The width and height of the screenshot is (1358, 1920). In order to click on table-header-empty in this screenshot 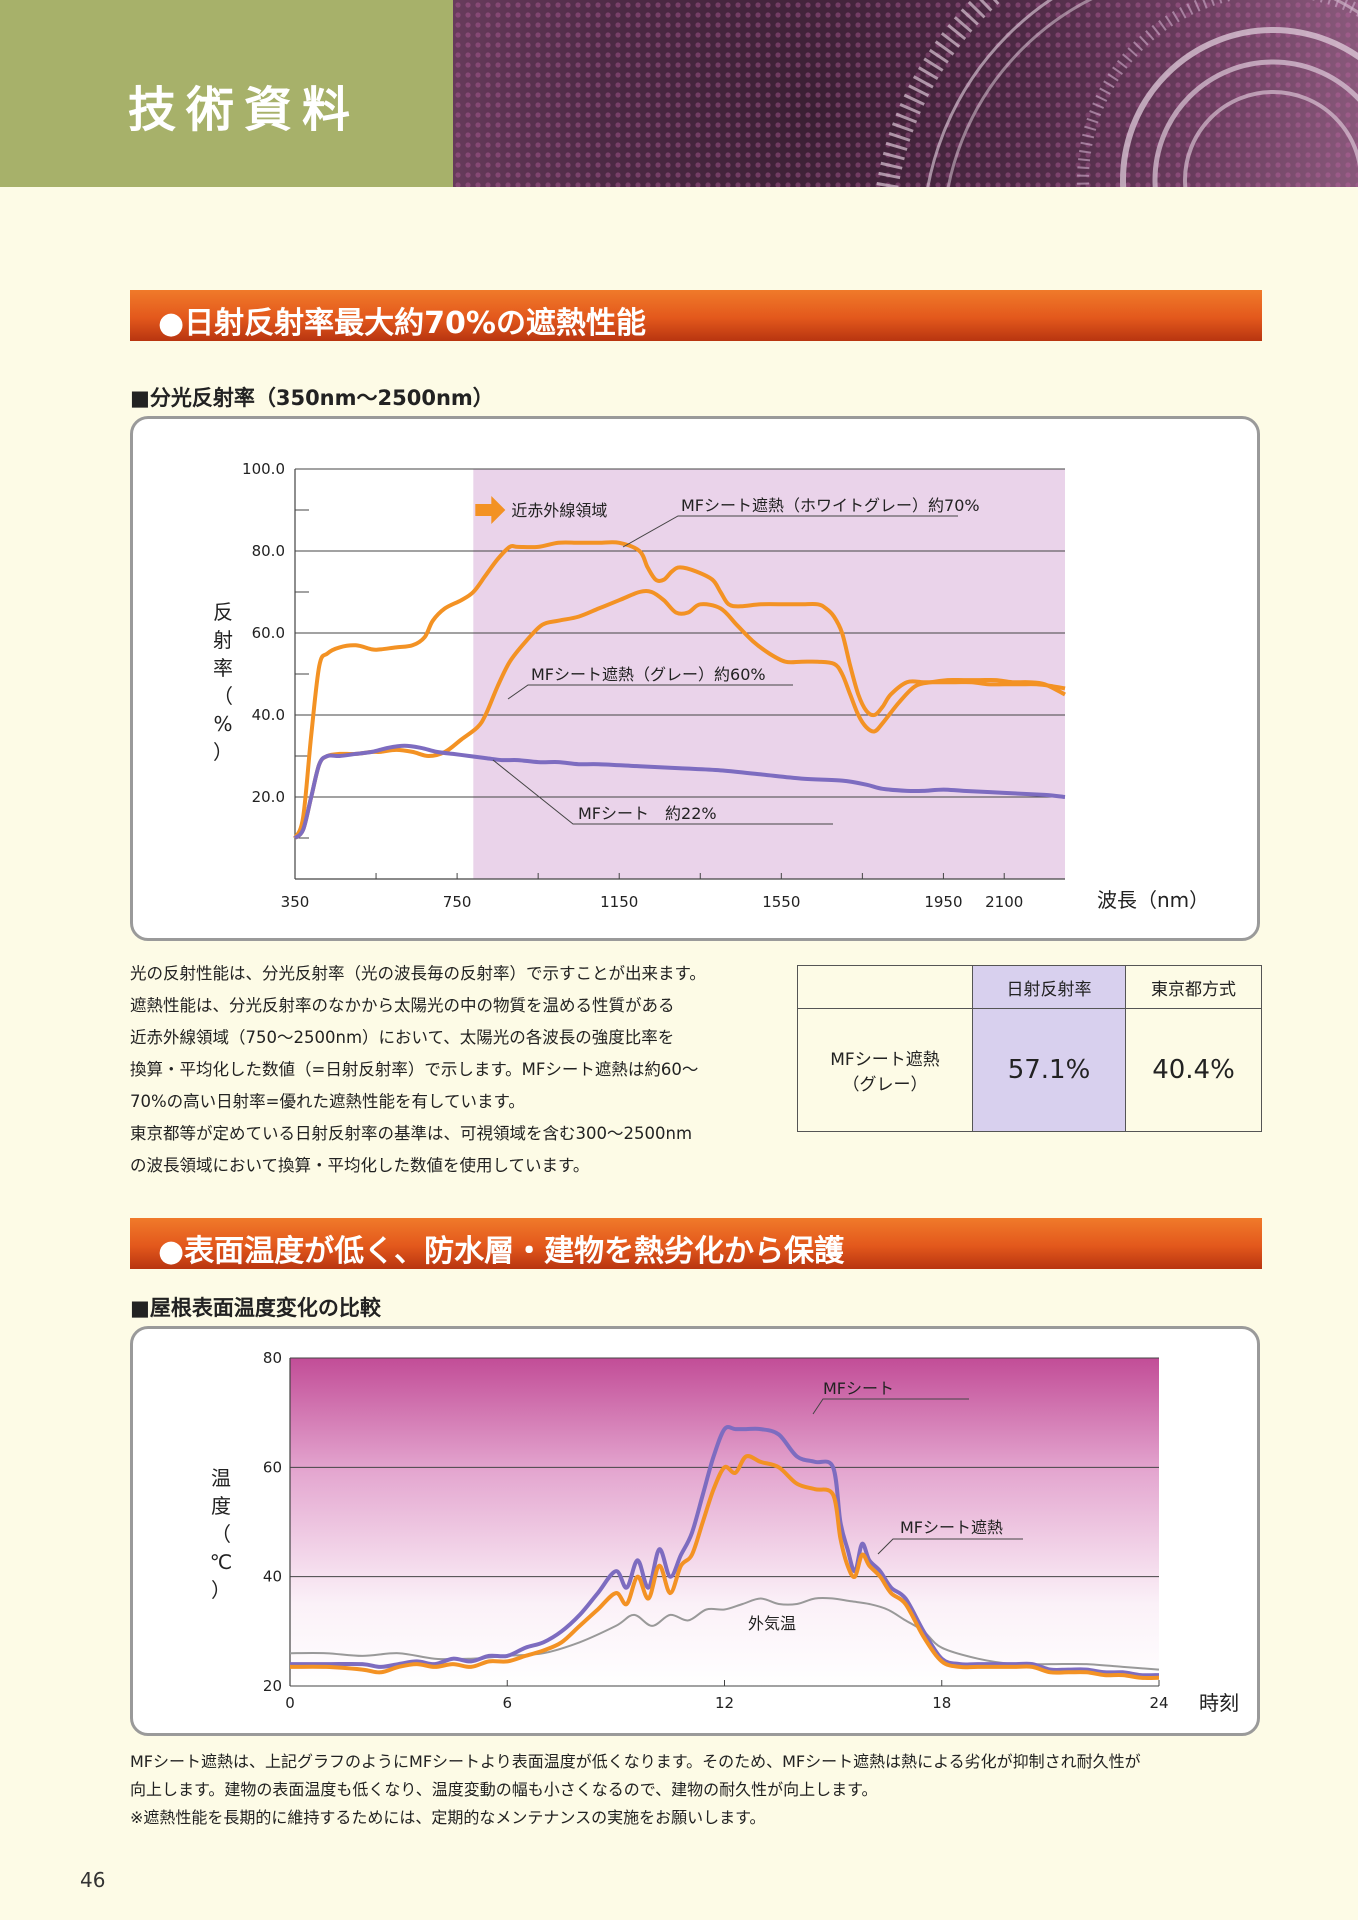, I will do `click(885, 987)`.